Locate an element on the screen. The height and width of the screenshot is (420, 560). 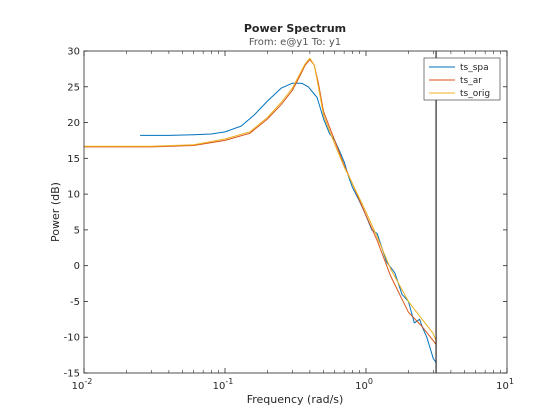
y-tick-label: 10 is located at coordinates (73, 195).